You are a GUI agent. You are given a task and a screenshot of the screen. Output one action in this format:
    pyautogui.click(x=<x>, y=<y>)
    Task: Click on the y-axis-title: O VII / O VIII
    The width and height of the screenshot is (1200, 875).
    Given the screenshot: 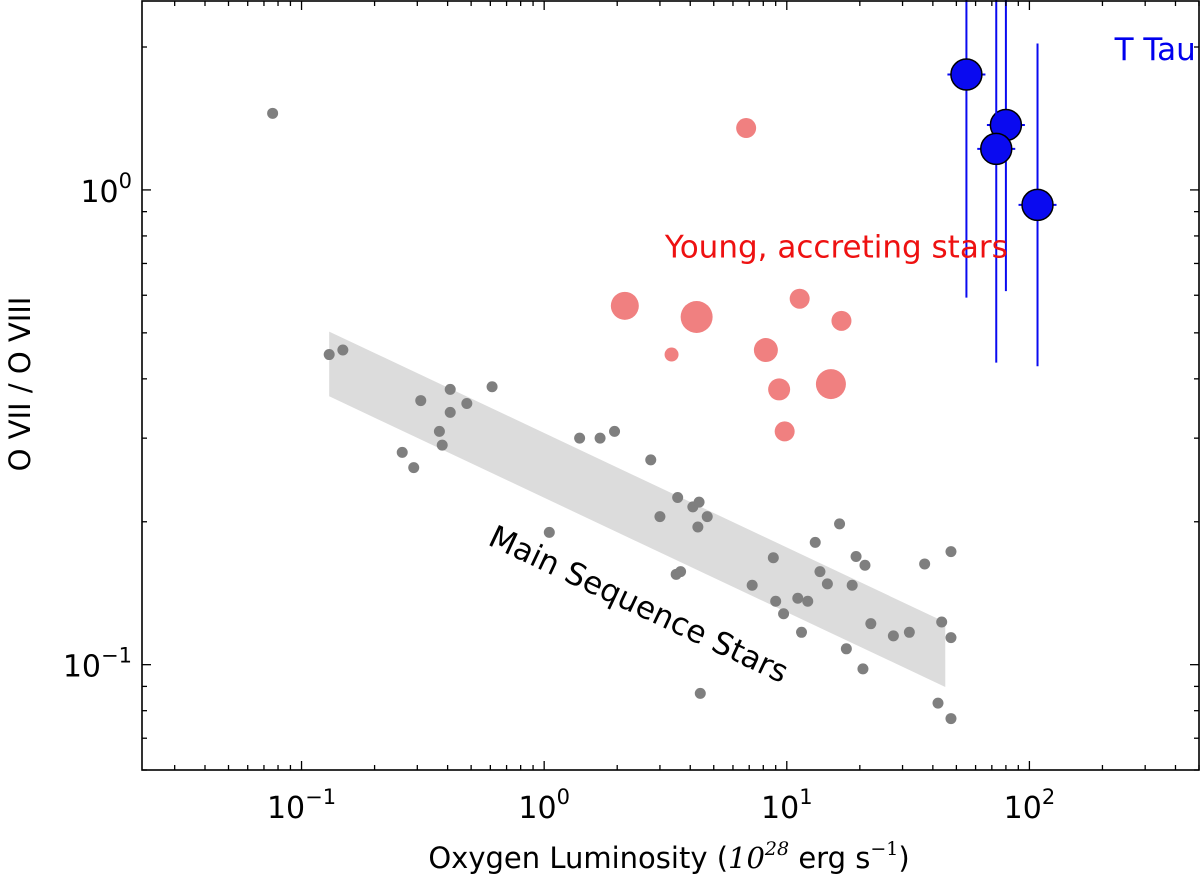 What is the action you would take?
    pyautogui.click(x=20, y=384)
    